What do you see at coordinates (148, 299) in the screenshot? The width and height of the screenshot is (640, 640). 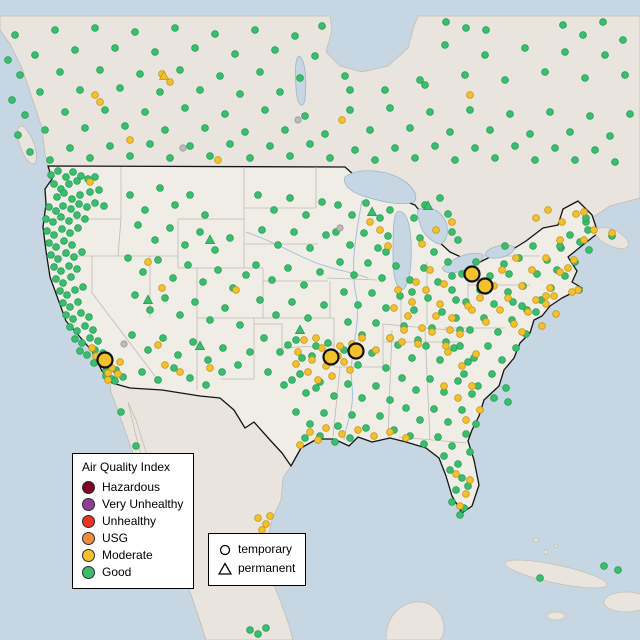 I see `station-good-triangle` at bounding box center [148, 299].